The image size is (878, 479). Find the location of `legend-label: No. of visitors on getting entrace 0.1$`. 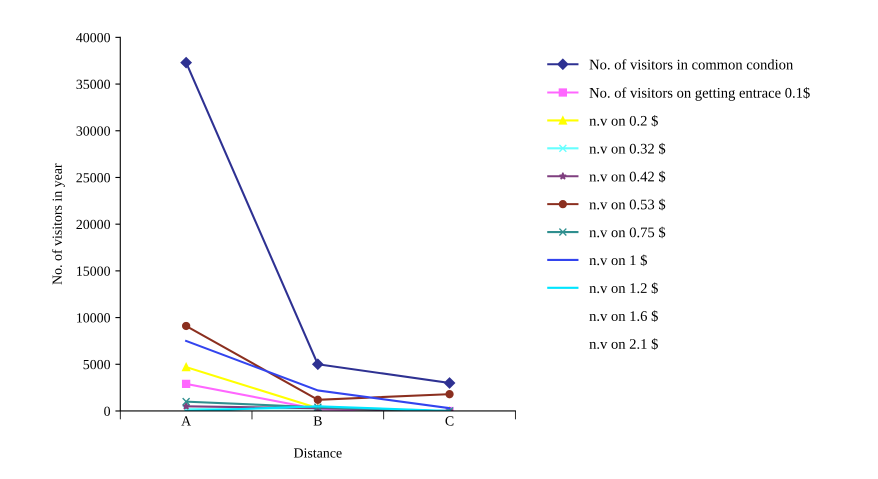

legend-label: No. of visitors on getting entrace 0.1$ is located at coordinates (700, 94).